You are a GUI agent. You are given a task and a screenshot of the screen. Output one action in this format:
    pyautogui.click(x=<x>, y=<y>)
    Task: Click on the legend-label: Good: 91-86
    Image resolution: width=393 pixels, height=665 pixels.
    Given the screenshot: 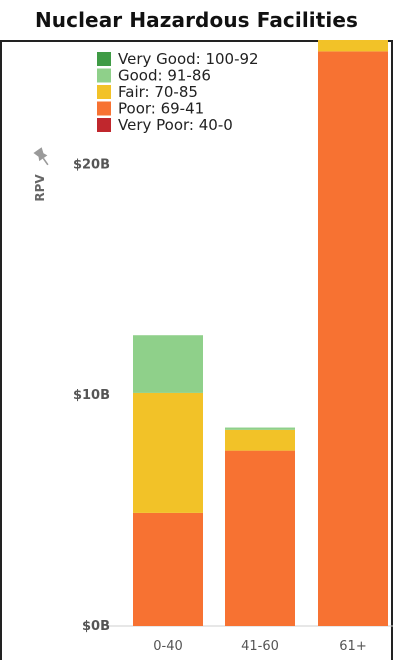 What is the action you would take?
    pyautogui.click(x=164, y=76)
    